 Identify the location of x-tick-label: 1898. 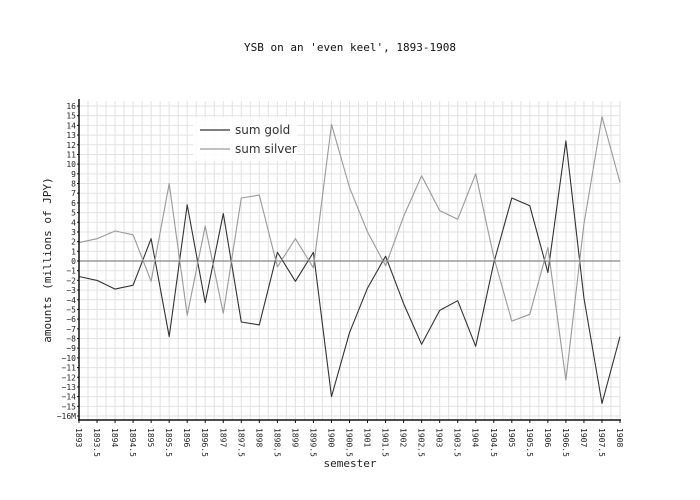
(258, 437).